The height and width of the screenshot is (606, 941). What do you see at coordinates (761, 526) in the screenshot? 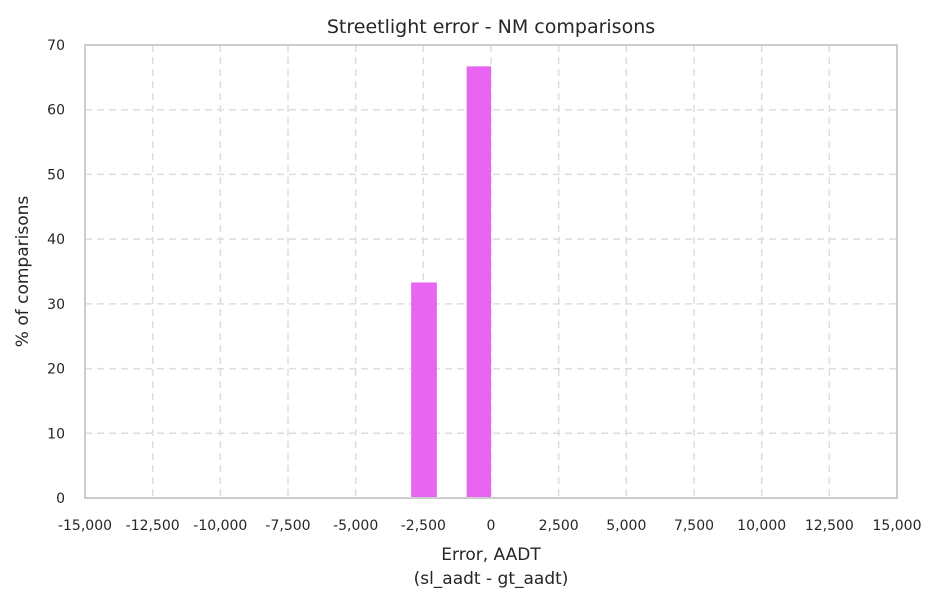
I see `x-tick-label: 10,000` at bounding box center [761, 526].